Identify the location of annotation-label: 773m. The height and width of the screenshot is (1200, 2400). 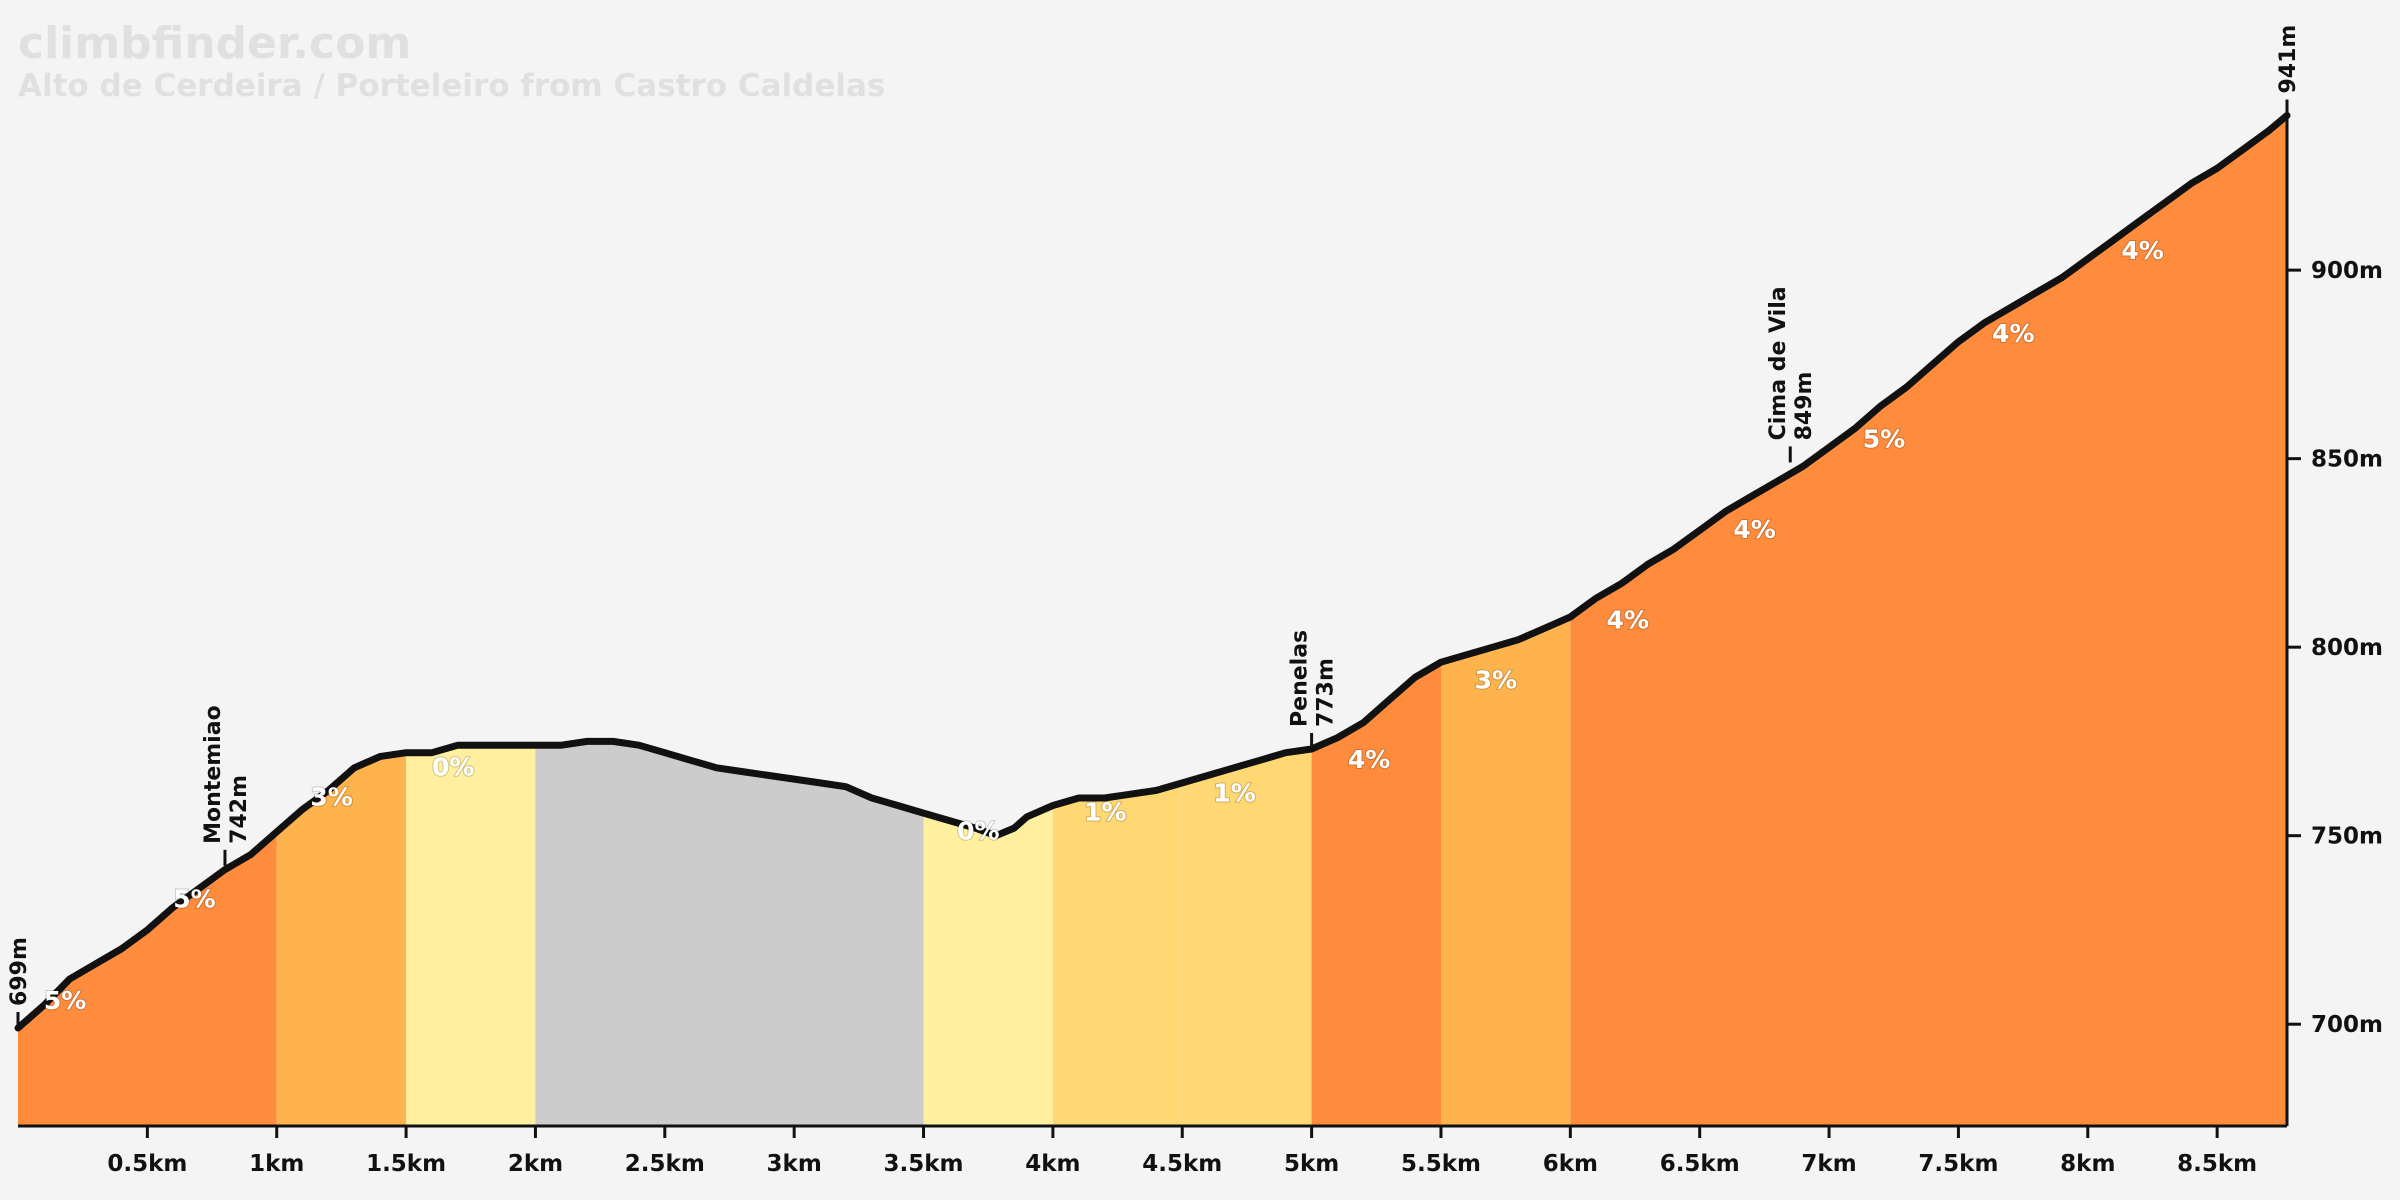
(1326, 692).